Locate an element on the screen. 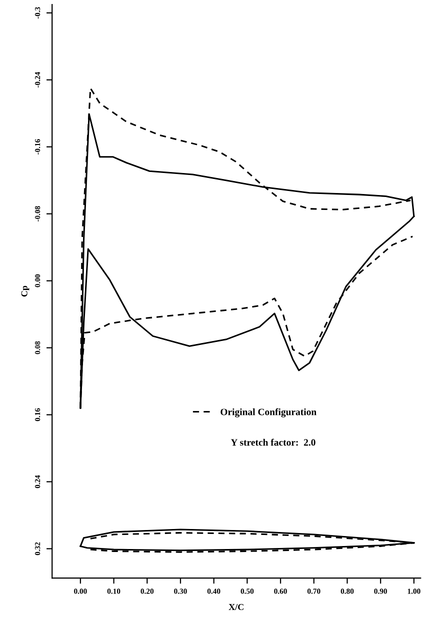  y-axis-title: Cp is located at coordinates (25, 291).